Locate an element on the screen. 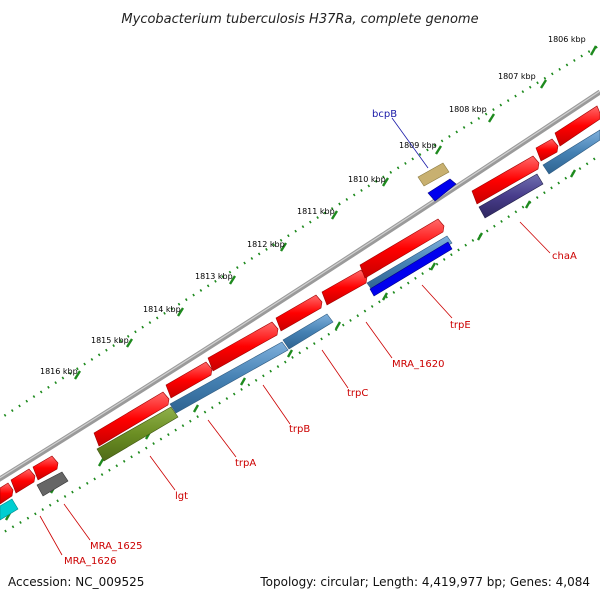 This screenshot has height=600, width=600. navy-feature is located at coordinates (511, 196).